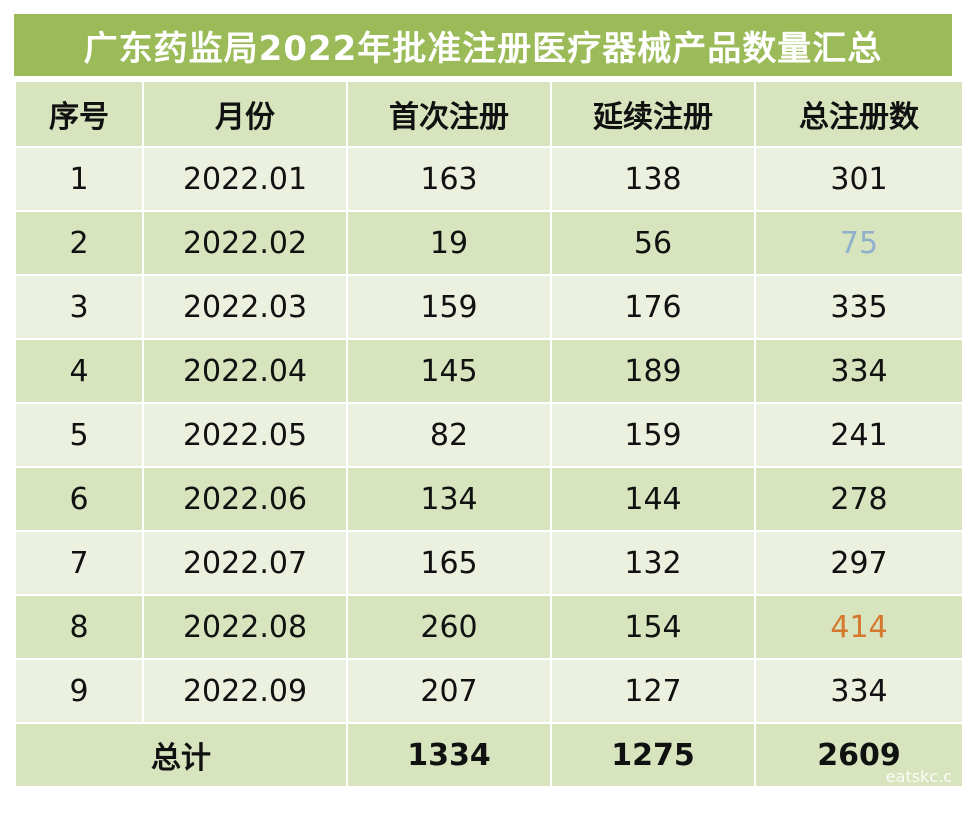  I want to click on header-first-registration: 首次注册, so click(449, 114).